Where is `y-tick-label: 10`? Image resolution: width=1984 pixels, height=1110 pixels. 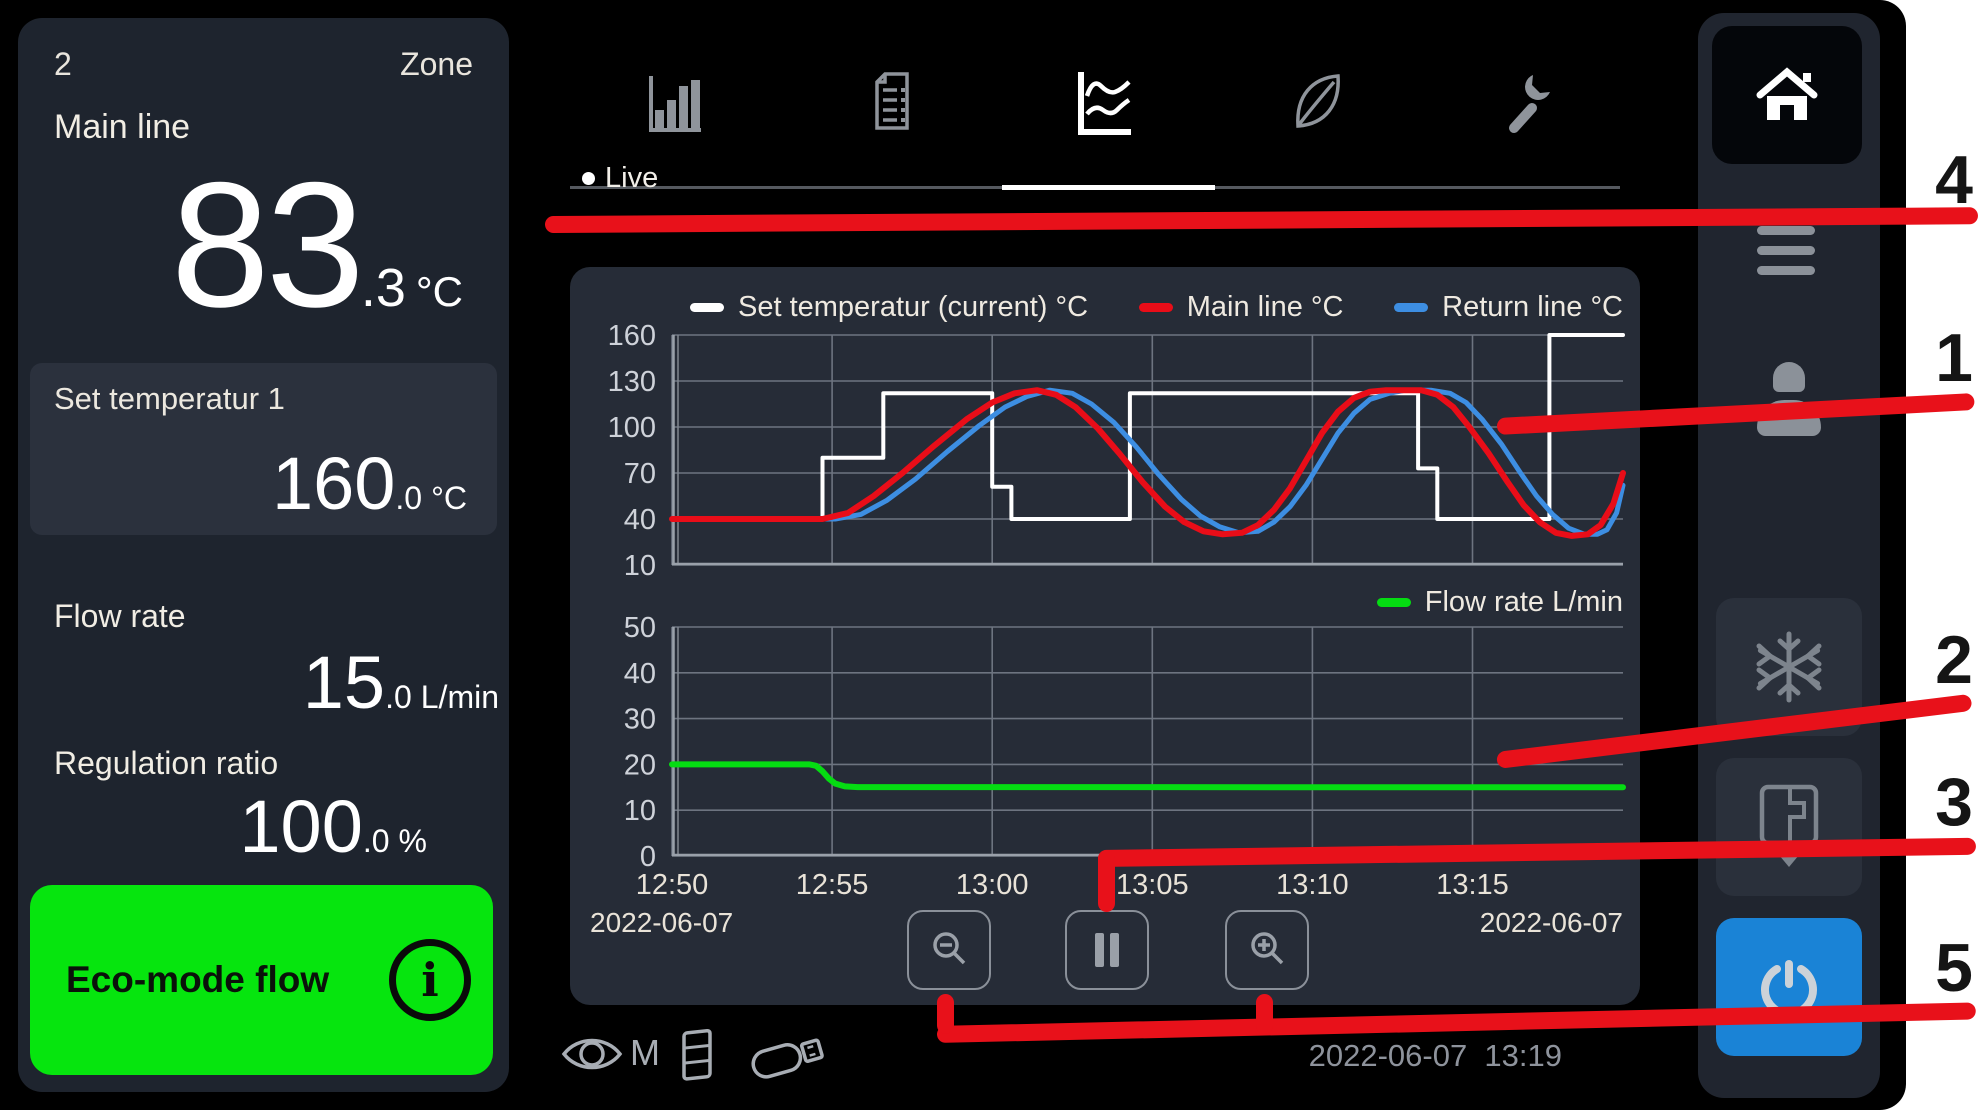
y-tick-label: 10 is located at coordinates (640, 566).